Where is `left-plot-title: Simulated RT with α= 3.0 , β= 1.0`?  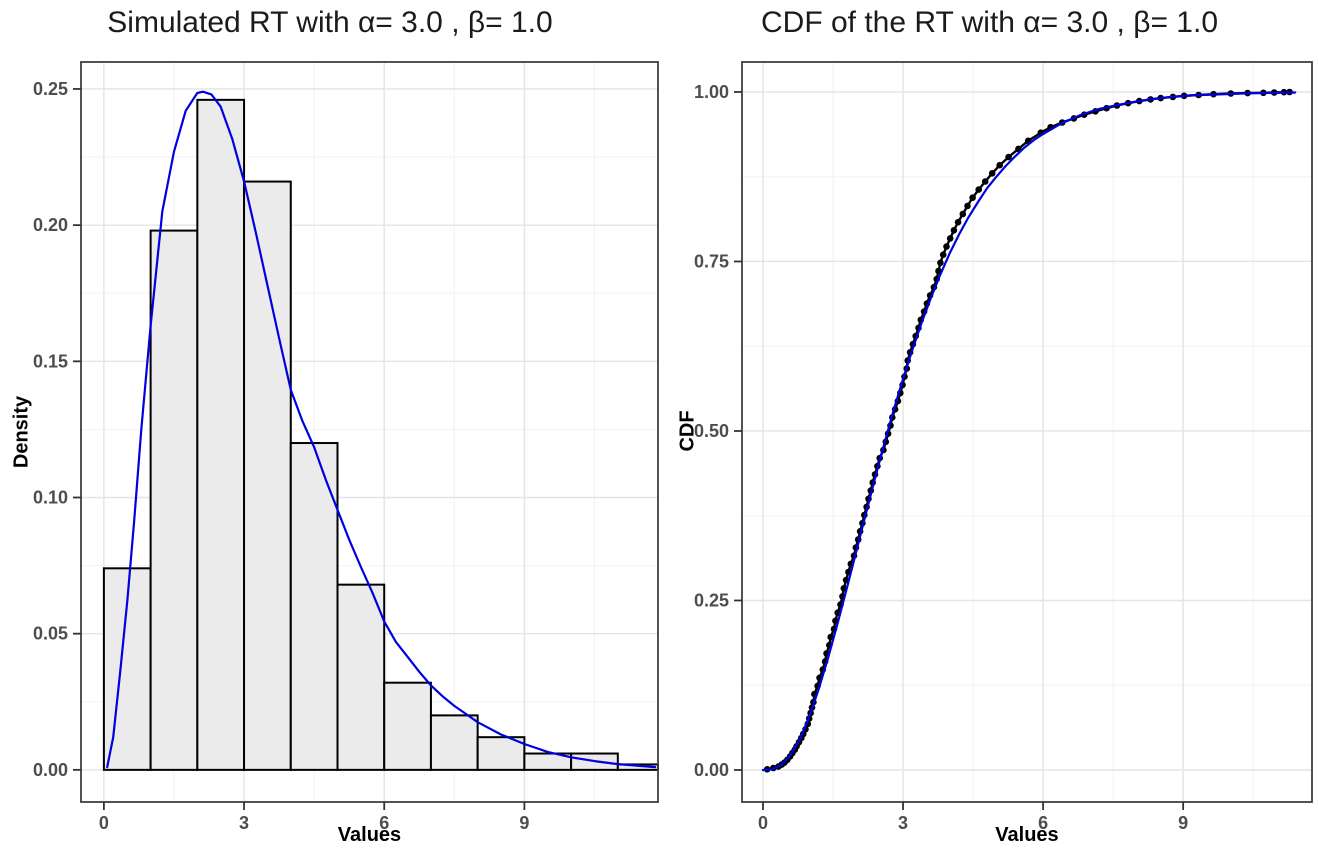
left-plot-title: Simulated RT with α= 3.0 , β= 1.0 is located at coordinates (330, 22).